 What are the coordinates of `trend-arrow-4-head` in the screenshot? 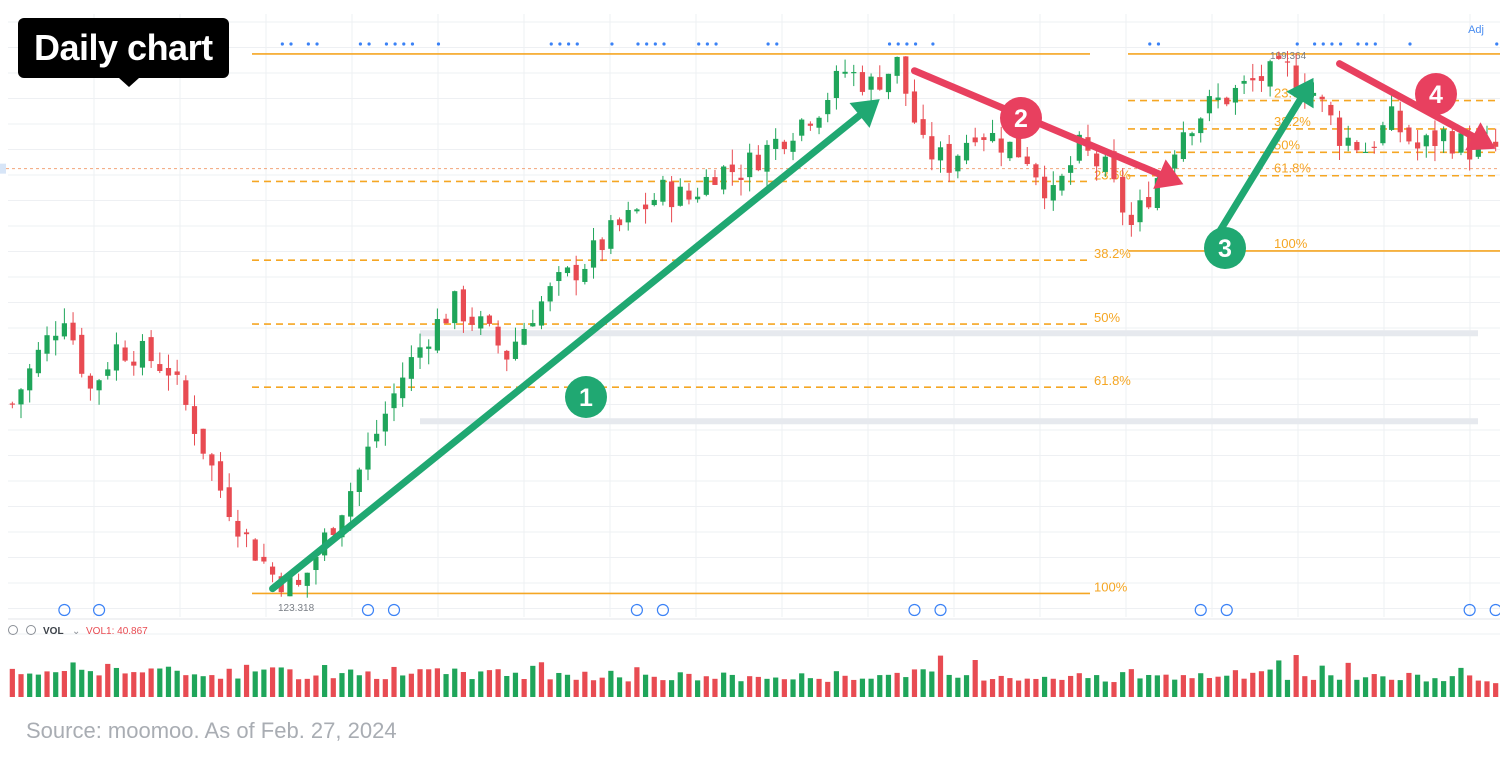 It's located at (1480, 136).